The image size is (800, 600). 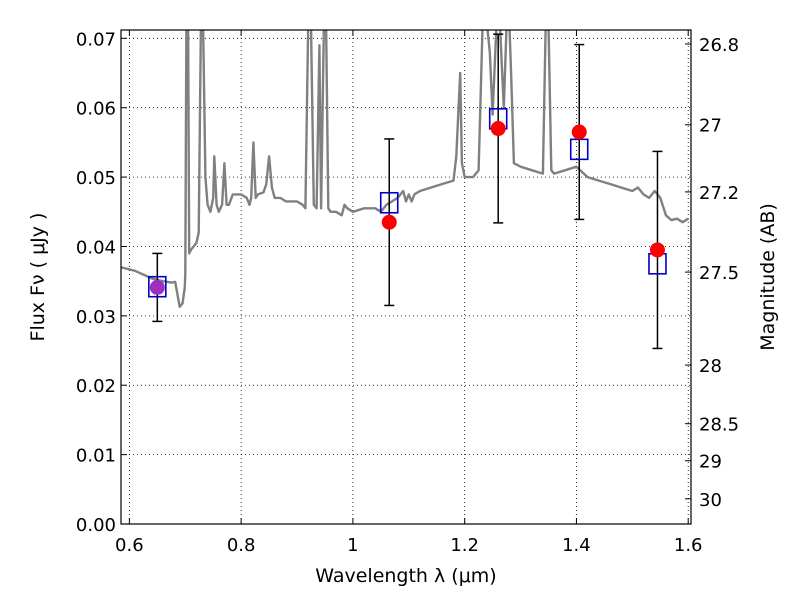 What do you see at coordinates (719, 425) in the screenshot?
I see `right-axis-tick-label: 28.5` at bounding box center [719, 425].